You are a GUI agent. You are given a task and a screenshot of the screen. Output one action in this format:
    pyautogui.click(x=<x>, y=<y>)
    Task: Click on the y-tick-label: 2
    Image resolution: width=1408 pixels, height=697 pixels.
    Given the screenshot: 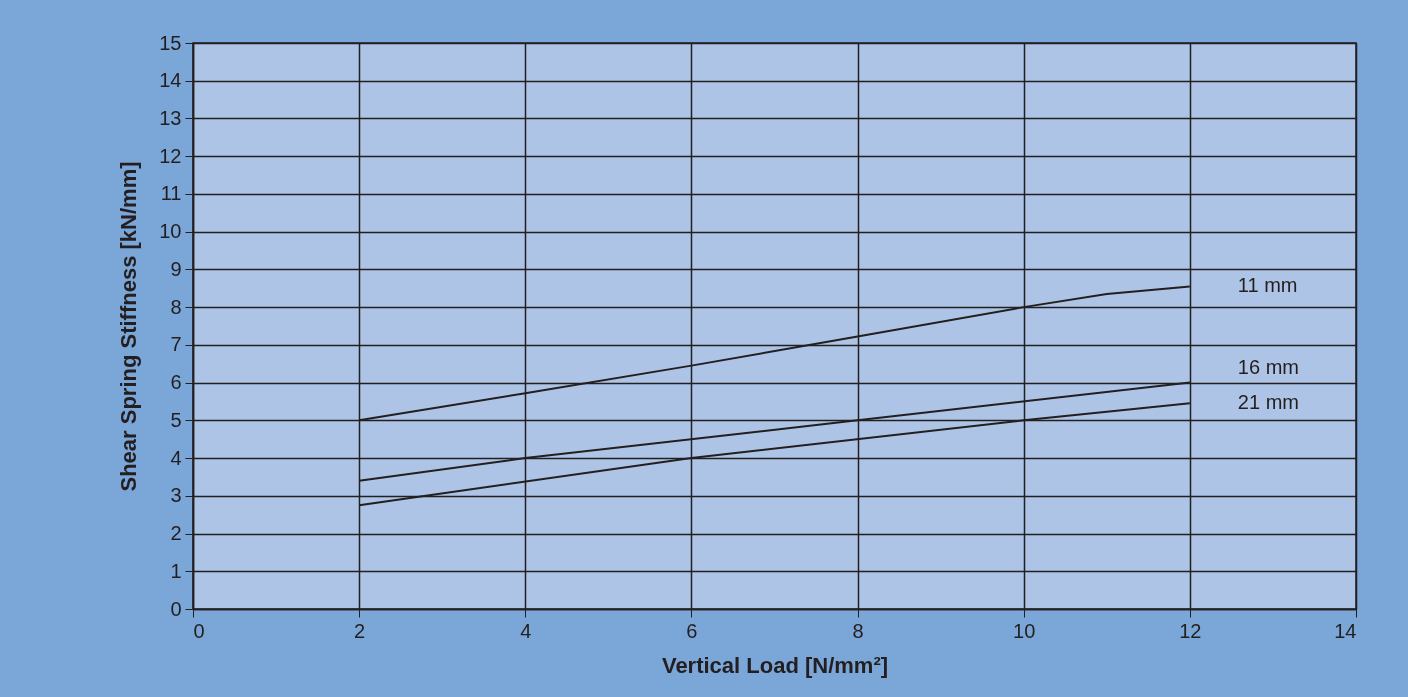 What is the action you would take?
    pyautogui.click(x=176, y=533)
    